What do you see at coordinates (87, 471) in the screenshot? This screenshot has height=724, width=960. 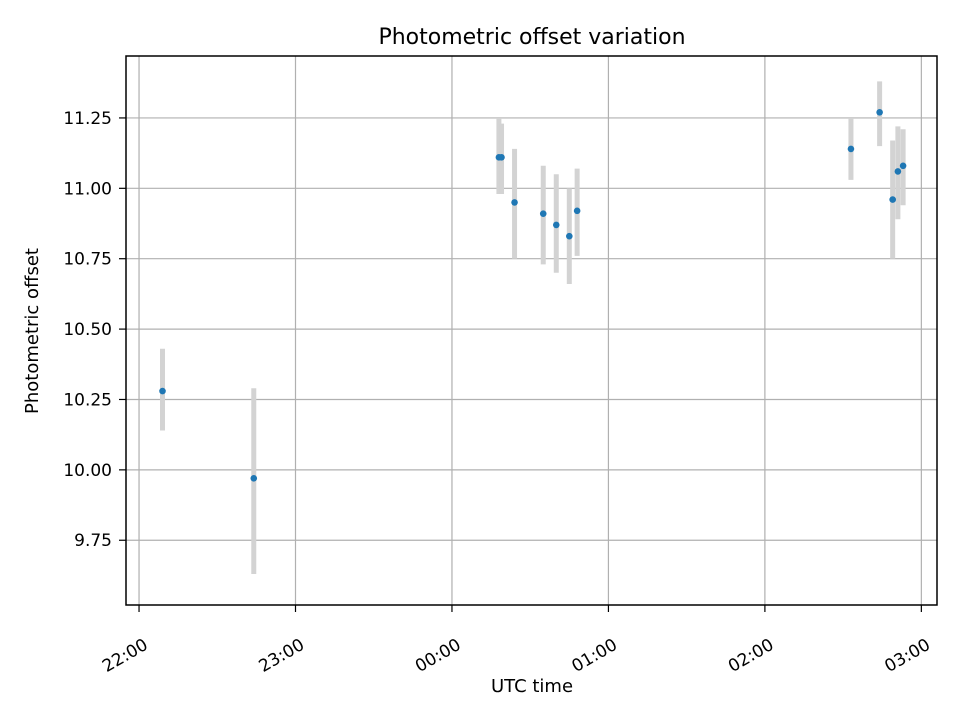 I see `y-tick-label: 10.00` at bounding box center [87, 471].